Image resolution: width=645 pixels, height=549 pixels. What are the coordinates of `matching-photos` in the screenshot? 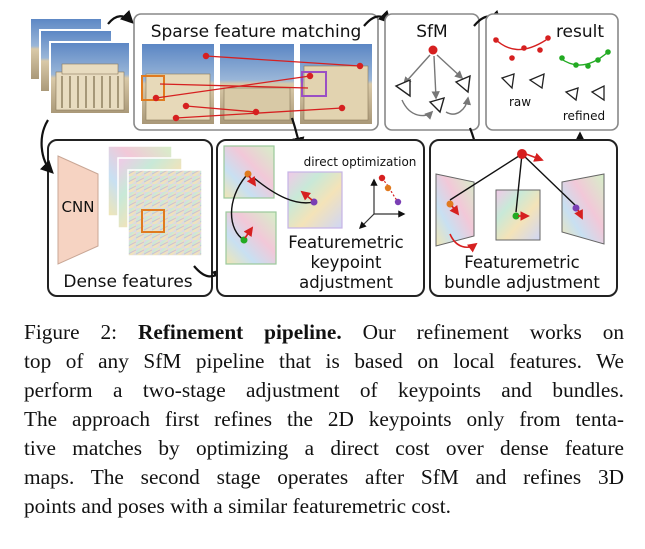 It's located at (256, 84).